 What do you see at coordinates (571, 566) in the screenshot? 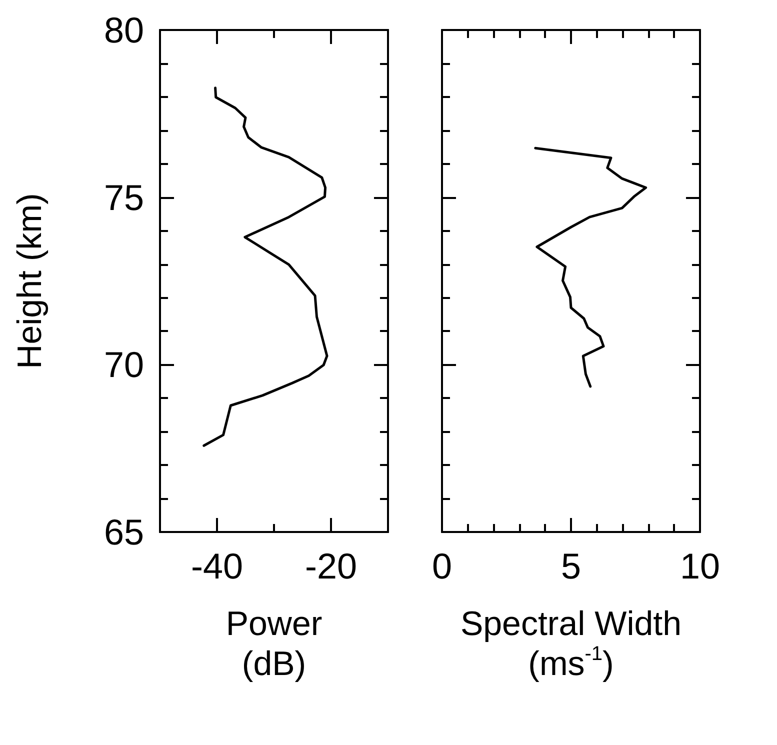
I see `x-tick-label: 5` at bounding box center [571, 566].